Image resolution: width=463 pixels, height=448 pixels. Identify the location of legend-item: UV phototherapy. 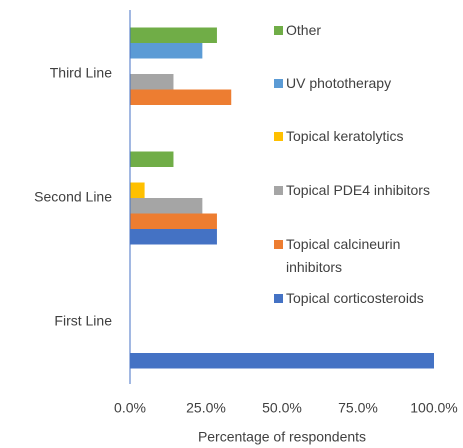
(364, 83).